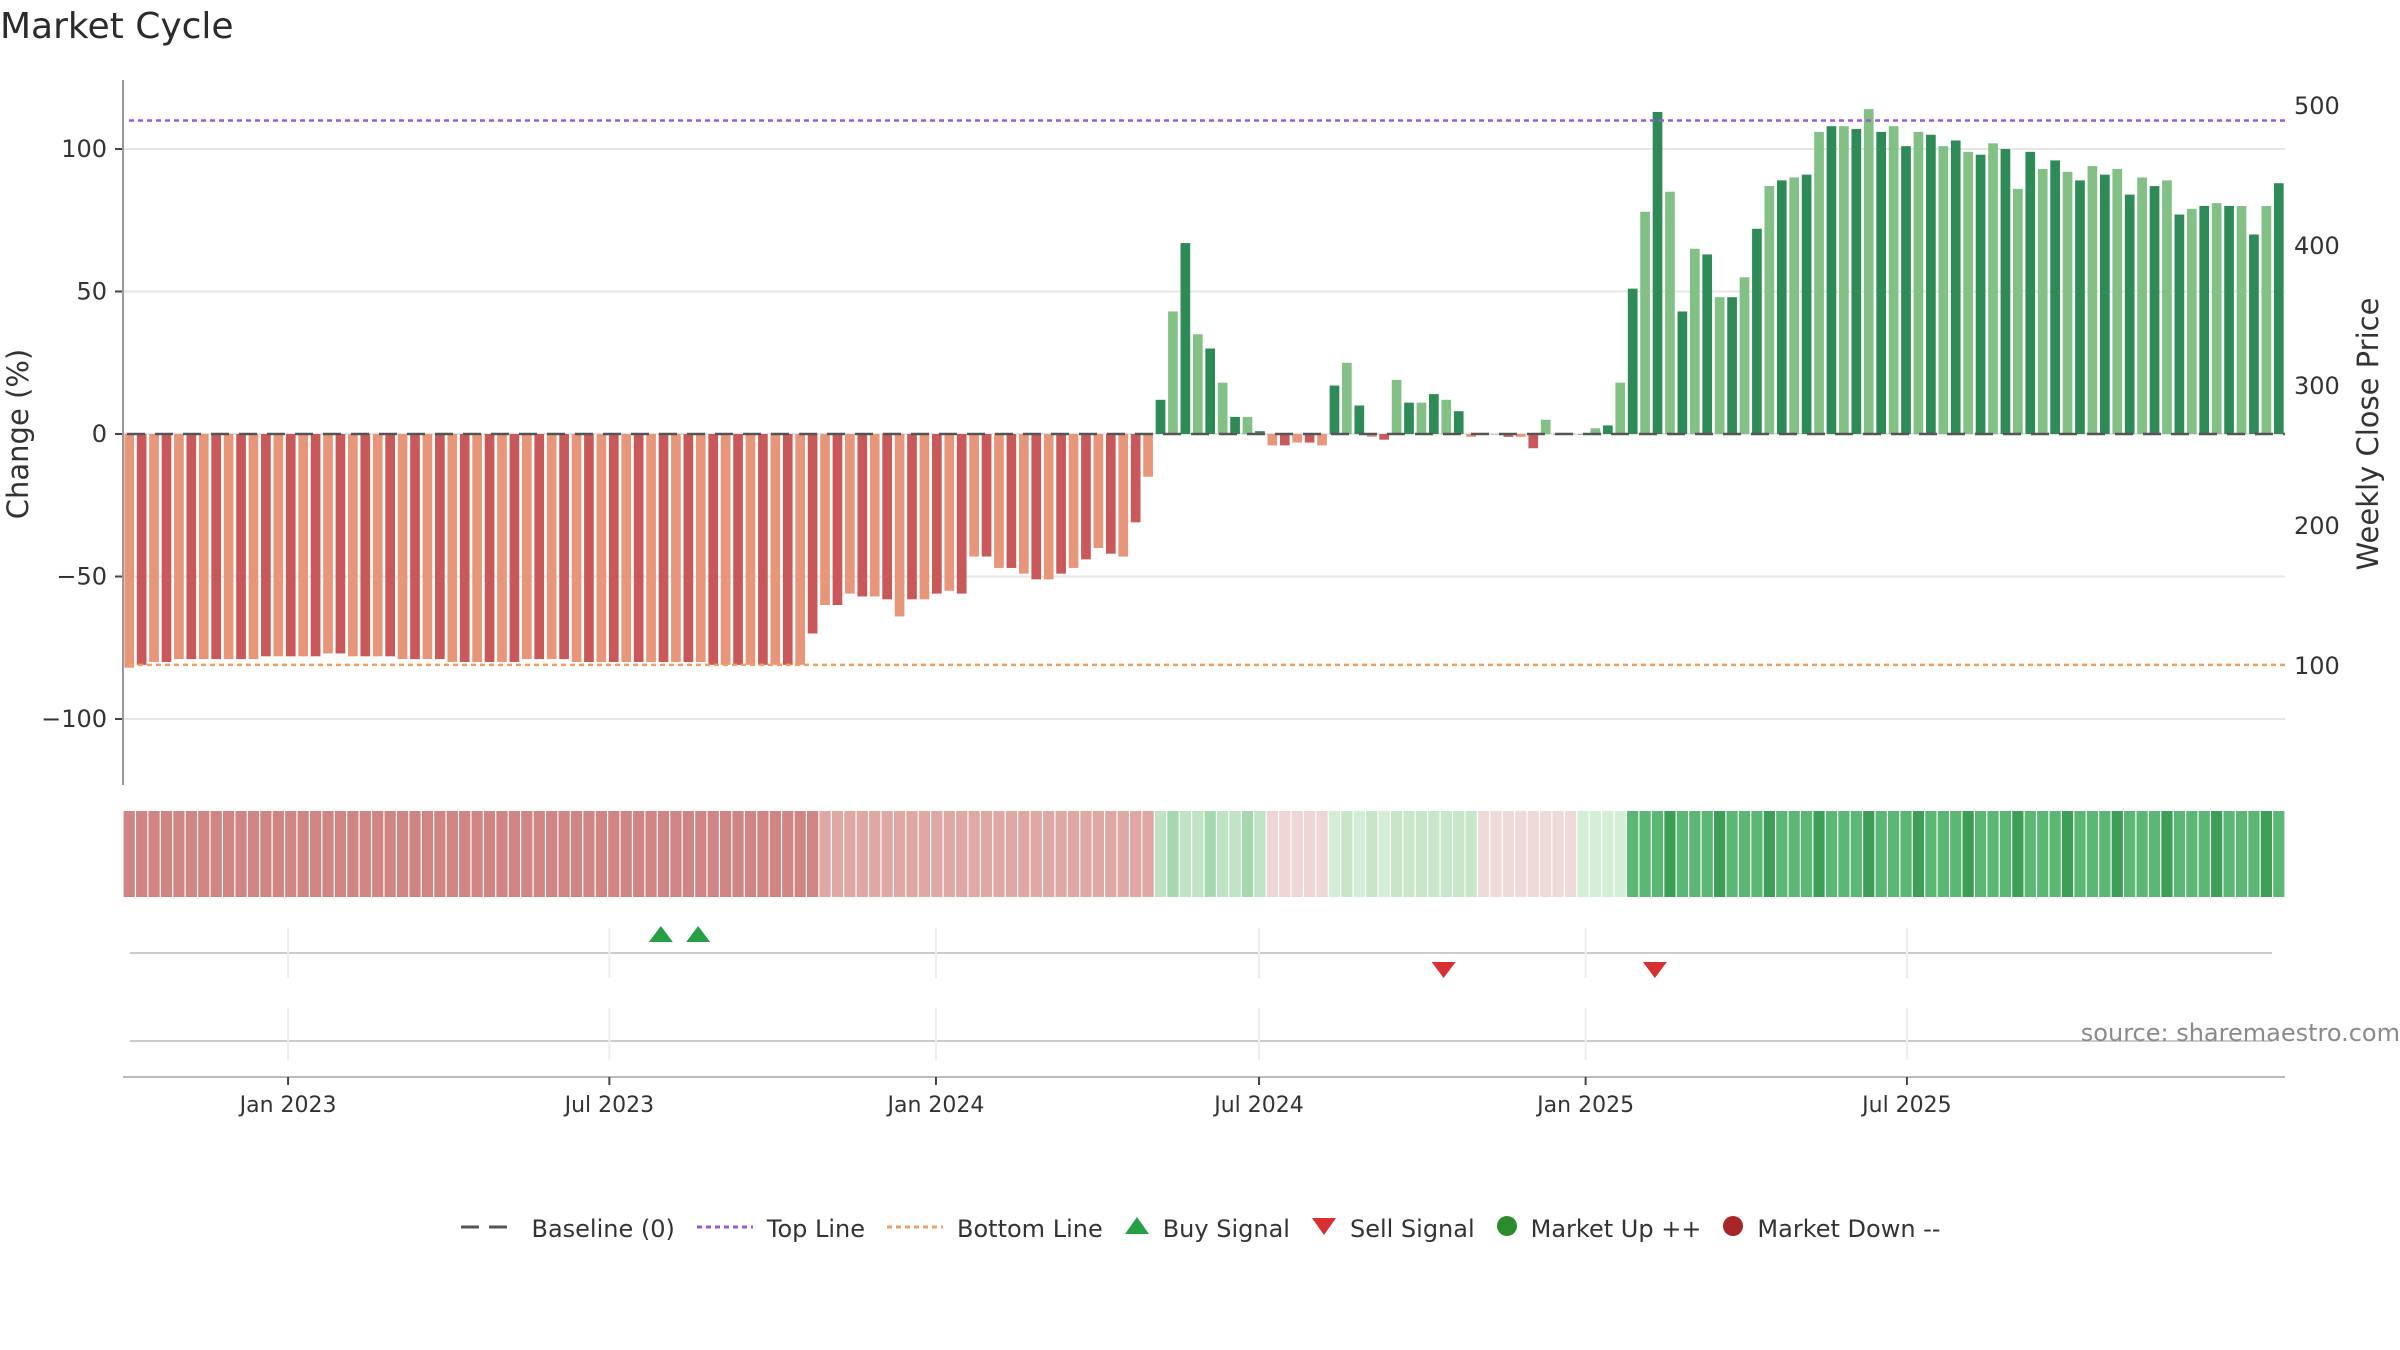  I want to click on dot-purple-icon, so click(725, 1229).